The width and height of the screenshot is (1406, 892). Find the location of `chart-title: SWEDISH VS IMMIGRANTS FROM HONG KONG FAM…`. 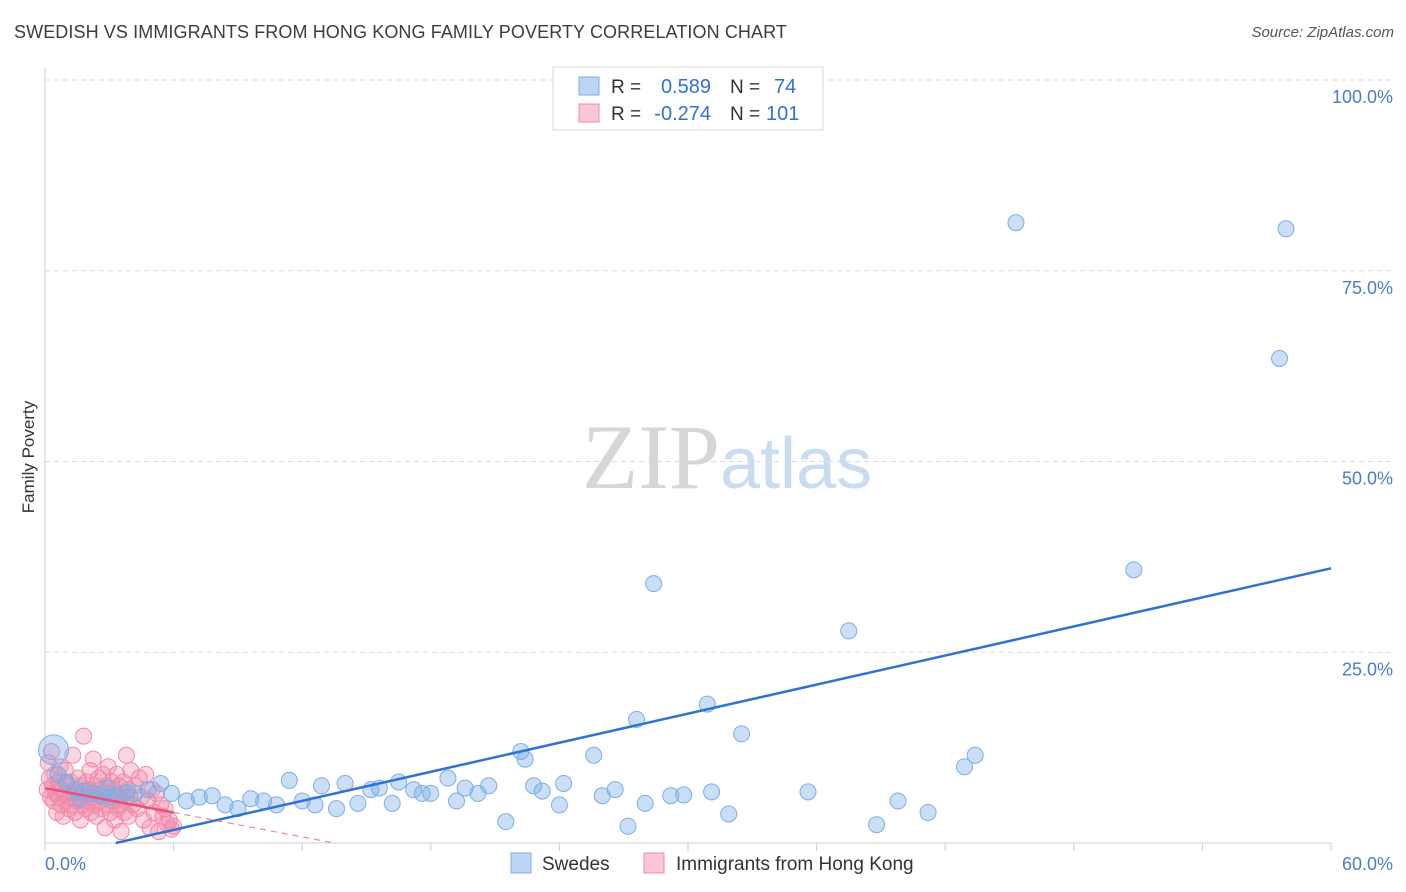

chart-title: SWEDISH VS IMMIGRANTS FROM HONG KONG FAM… is located at coordinates (400, 32).